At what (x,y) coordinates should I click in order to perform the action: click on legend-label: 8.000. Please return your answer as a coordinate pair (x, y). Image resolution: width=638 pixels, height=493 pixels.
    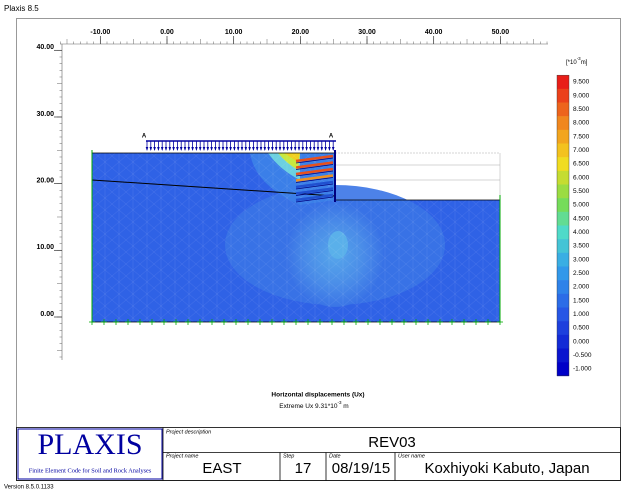
    Looking at the image, I should click on (581, 123).